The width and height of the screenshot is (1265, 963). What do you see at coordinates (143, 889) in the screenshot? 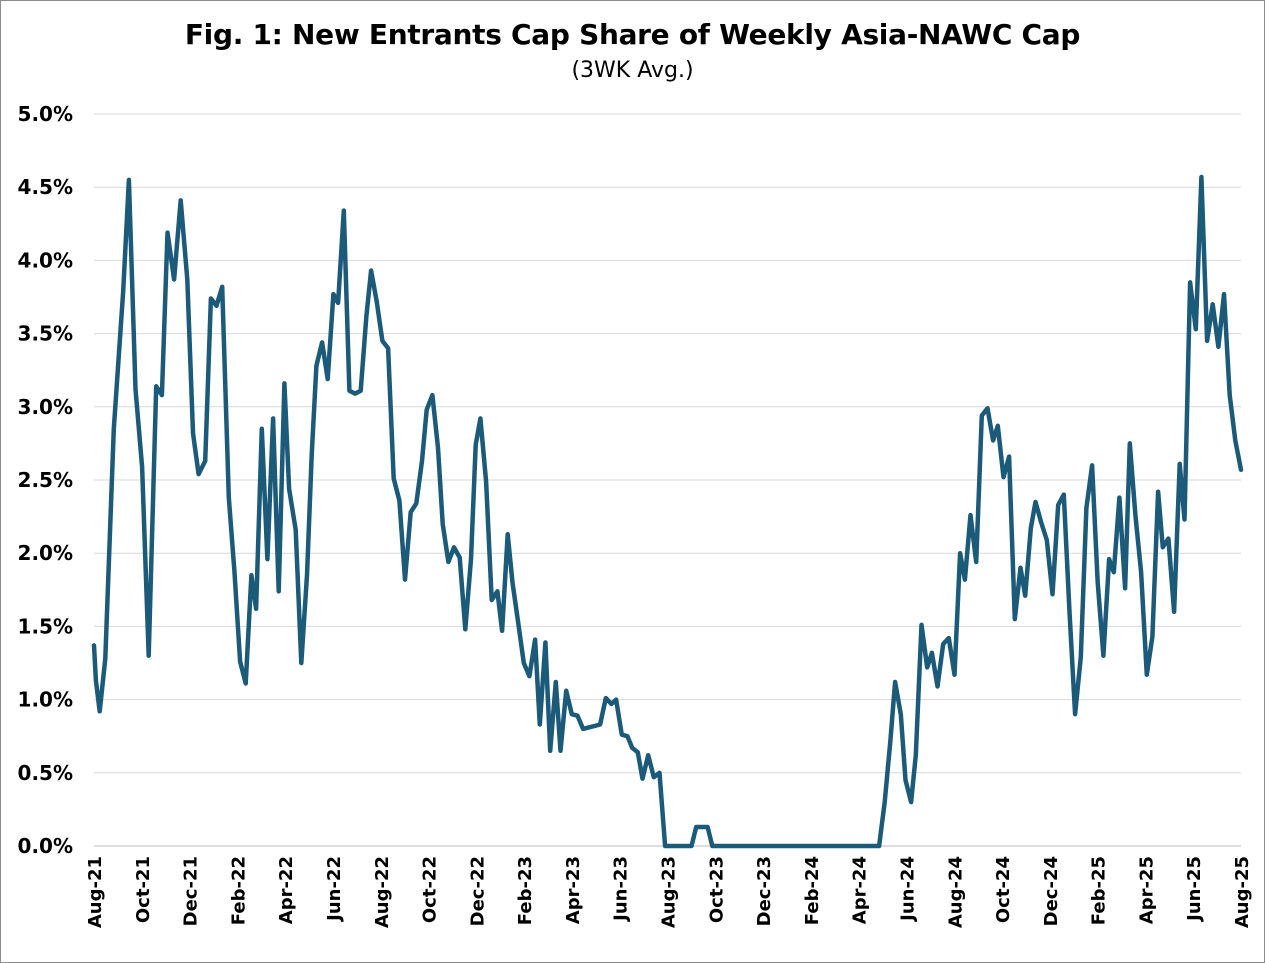
I see `x-tick-label: Oct-21` at bounding box center [143, 889].